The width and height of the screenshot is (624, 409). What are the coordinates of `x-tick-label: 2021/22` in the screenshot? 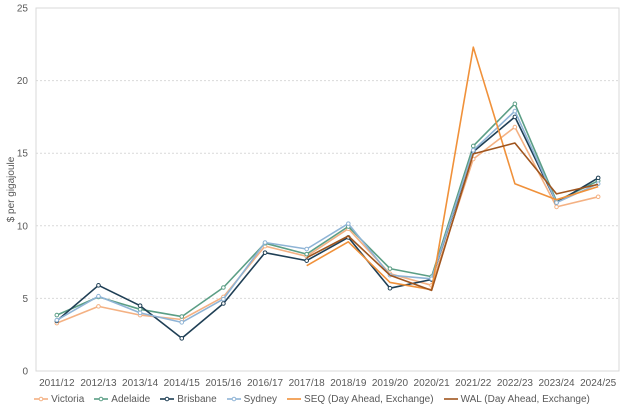 It's located at (473, 383).